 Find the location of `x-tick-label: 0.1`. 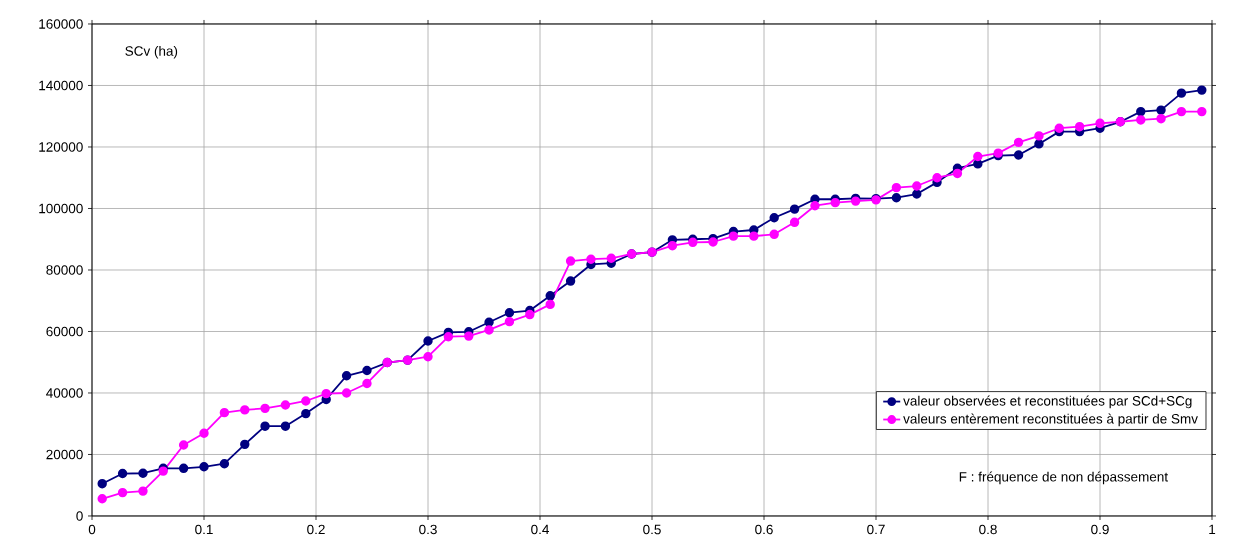

x-tick-label: 0.1 is located at coordinates (204, 529).